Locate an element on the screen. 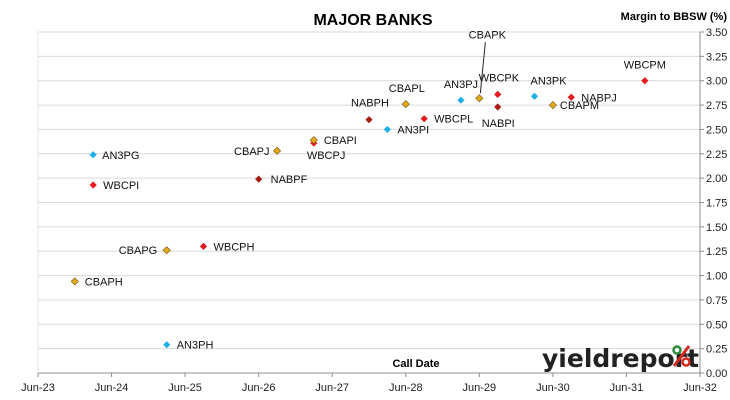 The width and height of the screenshot is (730, 400). point-wbcpl is located at coordinates (424, 119).